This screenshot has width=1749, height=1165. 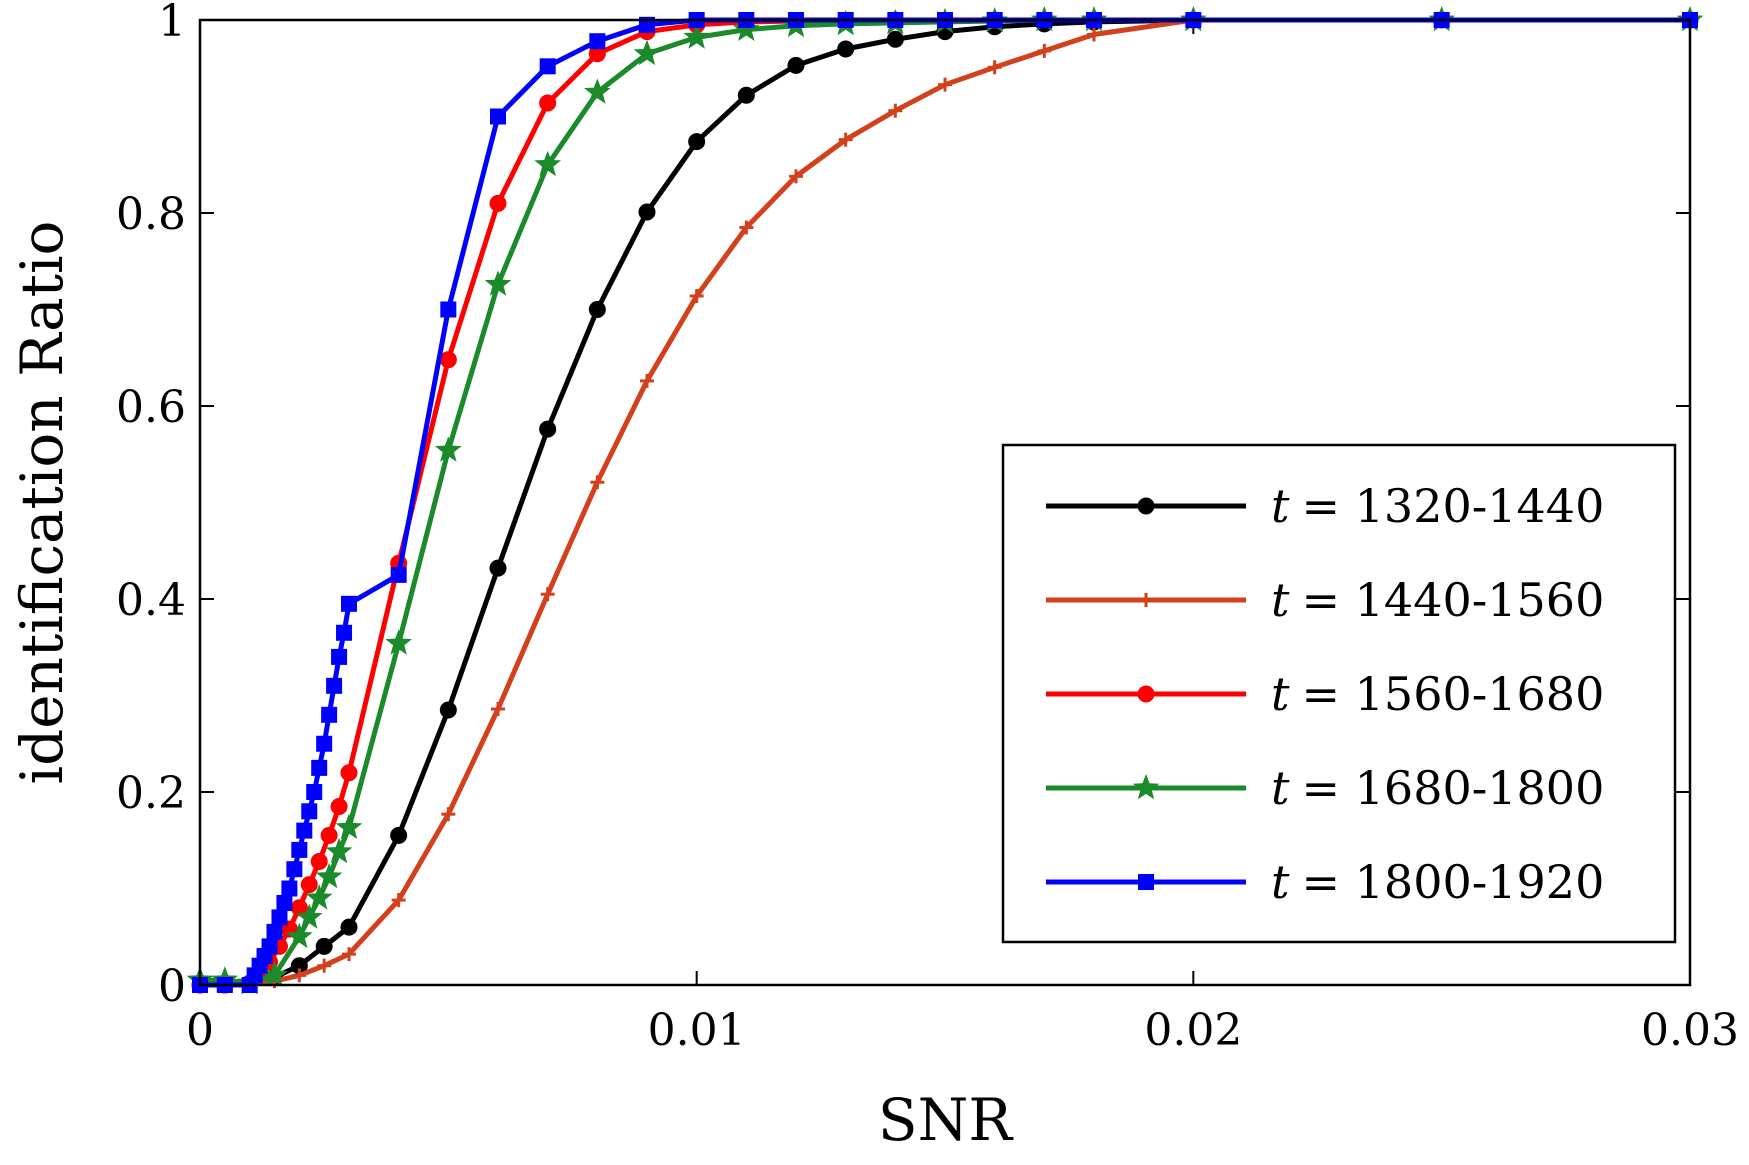 What do you see at coordinates (1453, 600) in the screenshot?
I see `legend-range: = 1440-1560` at bounding box center [1453, 600].